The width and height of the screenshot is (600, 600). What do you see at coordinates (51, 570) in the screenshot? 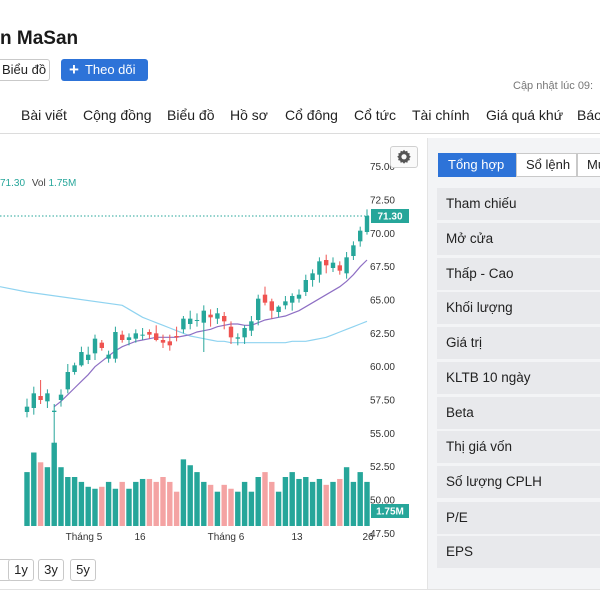
I see `range-button-3y: 3y` at bounding box center [51, 570].